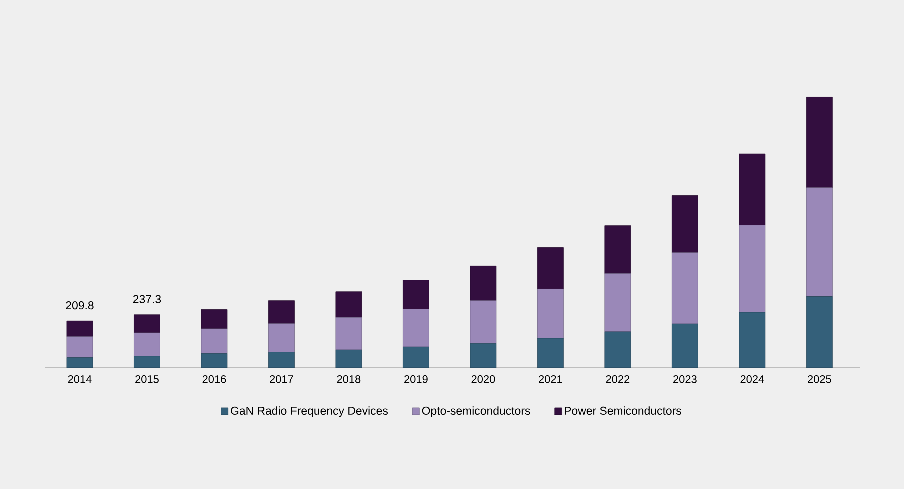 Image resolution: width=904 pixels, height=489 pixels. What do you see at coordinates (214, 380) in the screenshot?
I see `x-tick-label: 2016` at bounding box center [214, 380].